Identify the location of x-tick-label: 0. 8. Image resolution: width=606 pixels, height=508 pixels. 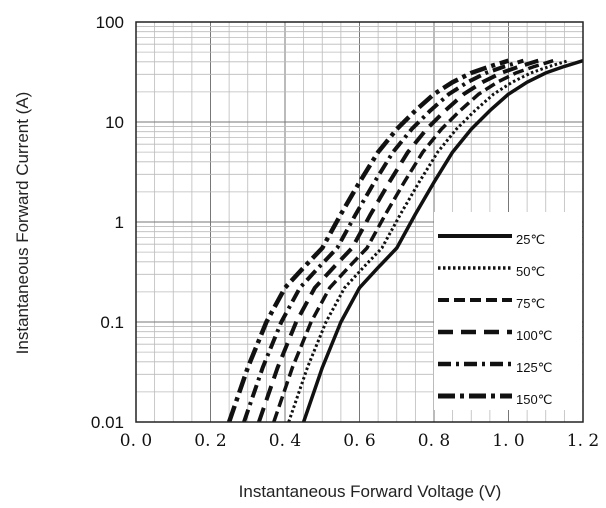
(434, 441).